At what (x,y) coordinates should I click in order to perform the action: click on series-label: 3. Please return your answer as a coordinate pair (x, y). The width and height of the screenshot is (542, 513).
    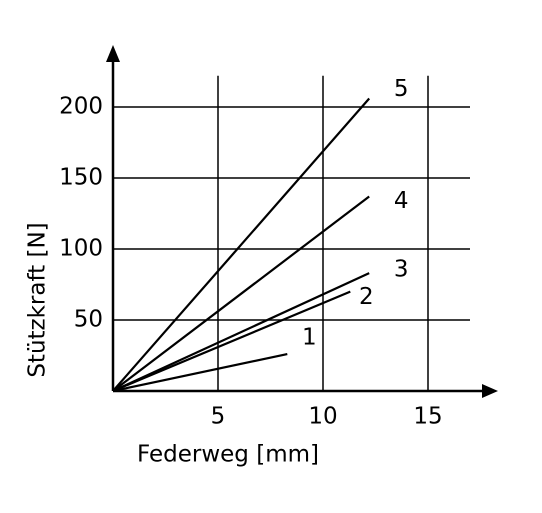
    Looking at the image, I should click on (401, 270).